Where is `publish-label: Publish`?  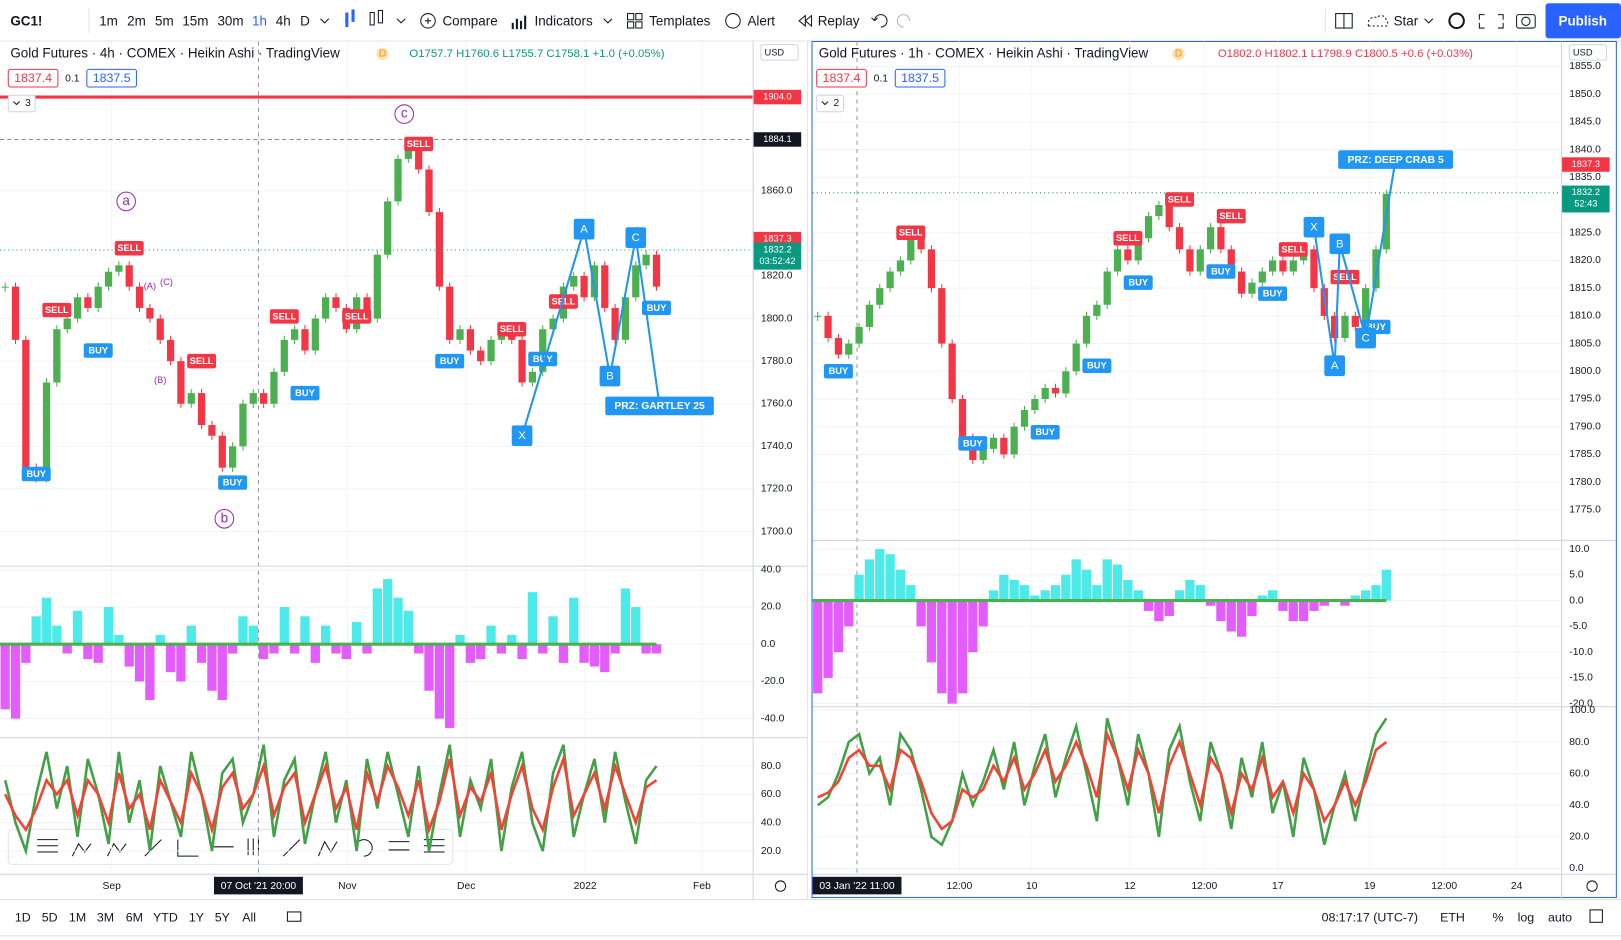 publish-label: Publish is located at coordinates (1583, 20).